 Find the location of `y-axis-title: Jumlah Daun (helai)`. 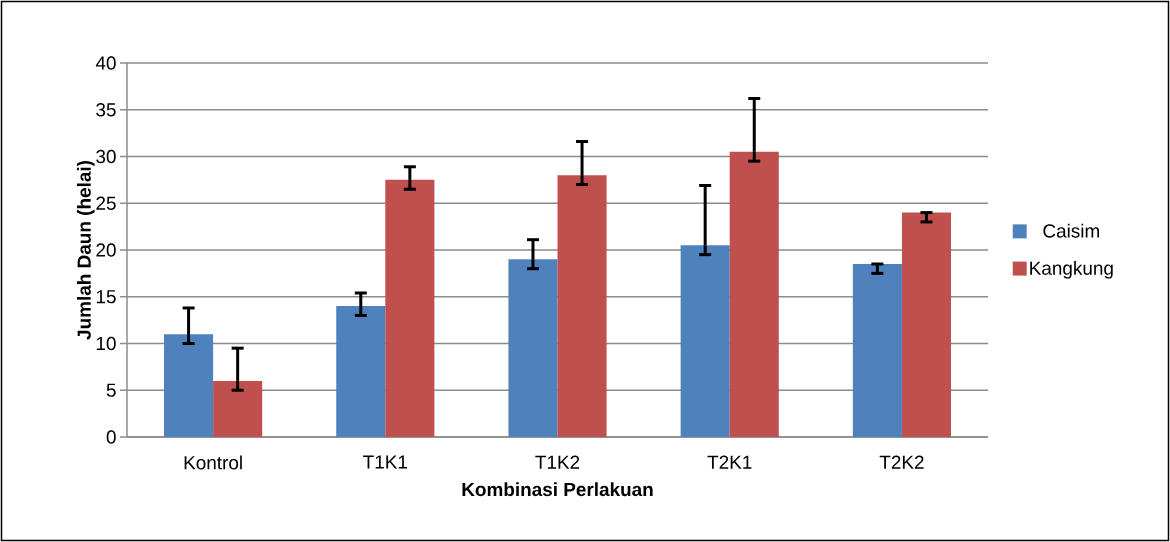

y-axis-title: Jumlah Daun (helai) is located at coordinates (85, 250).